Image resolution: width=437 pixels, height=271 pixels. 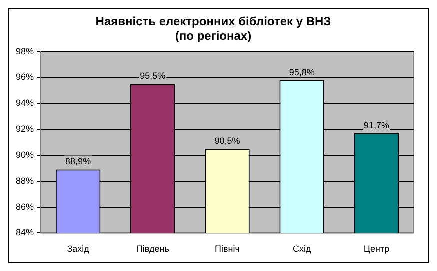 I want to click on x-tick-label: Схід, so click(x=302, y=249).